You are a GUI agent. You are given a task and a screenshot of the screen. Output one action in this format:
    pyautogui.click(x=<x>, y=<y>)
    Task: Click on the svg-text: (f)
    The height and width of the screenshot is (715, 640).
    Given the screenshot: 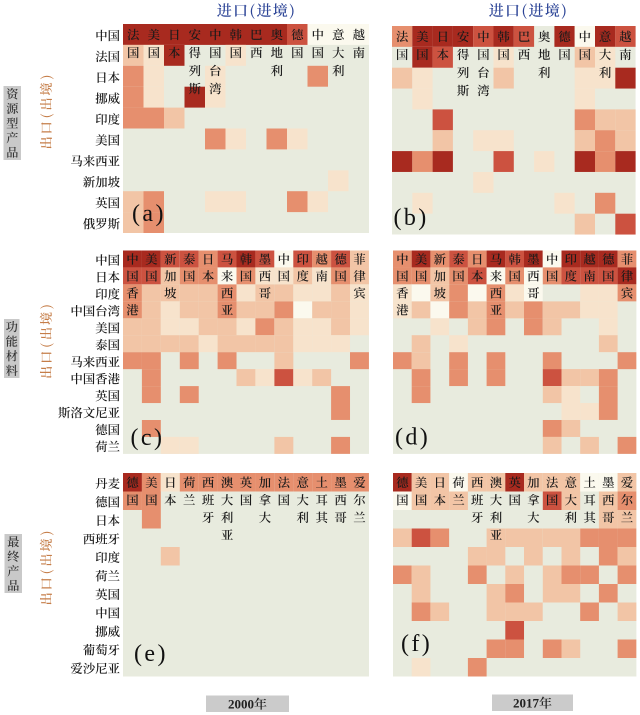 What is the action you would take?
    pyautogui.click(x=416, y=644)
    